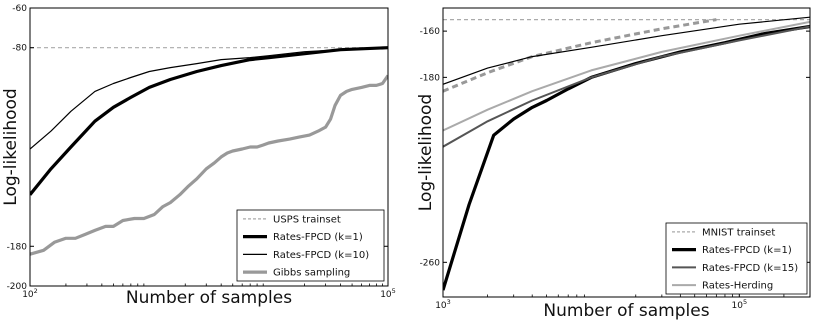 The image size is (813, 323). Describe the element at coordinates (750, 268) in the screenshot. I see `legend-label: Rates-FPCD (k=15)` at that location.